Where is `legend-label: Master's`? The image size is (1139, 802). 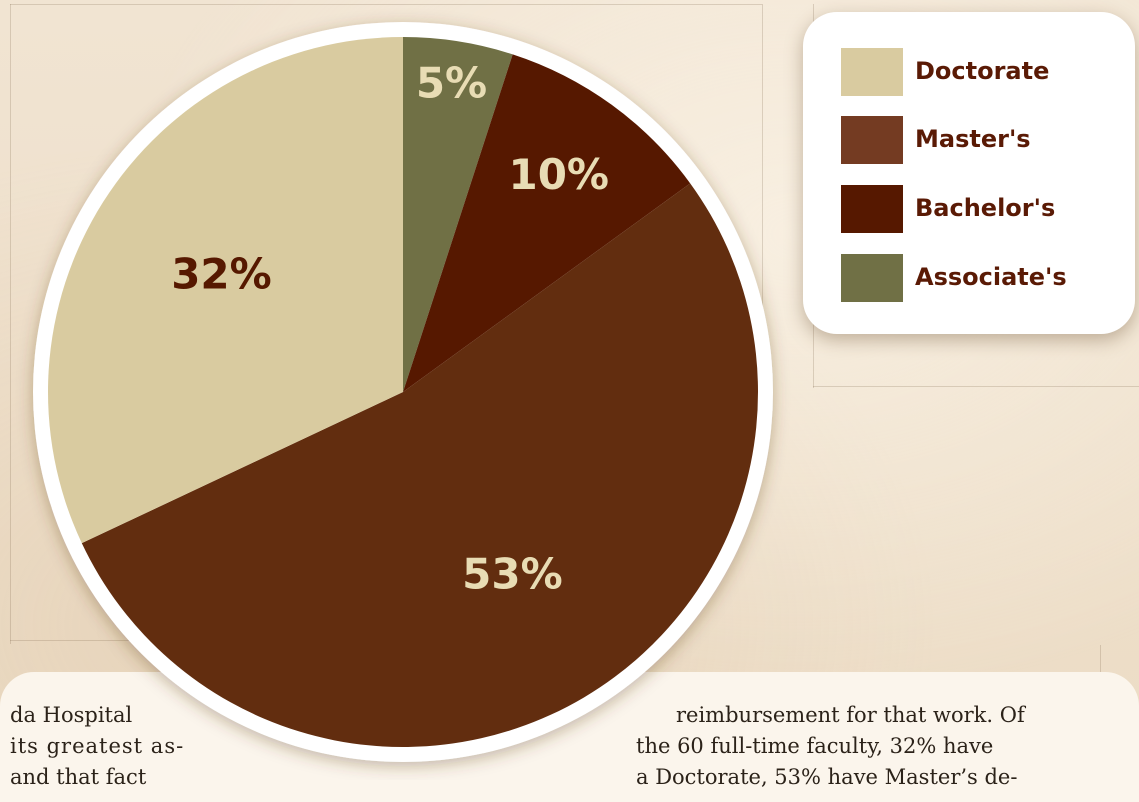 legend-label: Master's is located at coordinates (973, 139).